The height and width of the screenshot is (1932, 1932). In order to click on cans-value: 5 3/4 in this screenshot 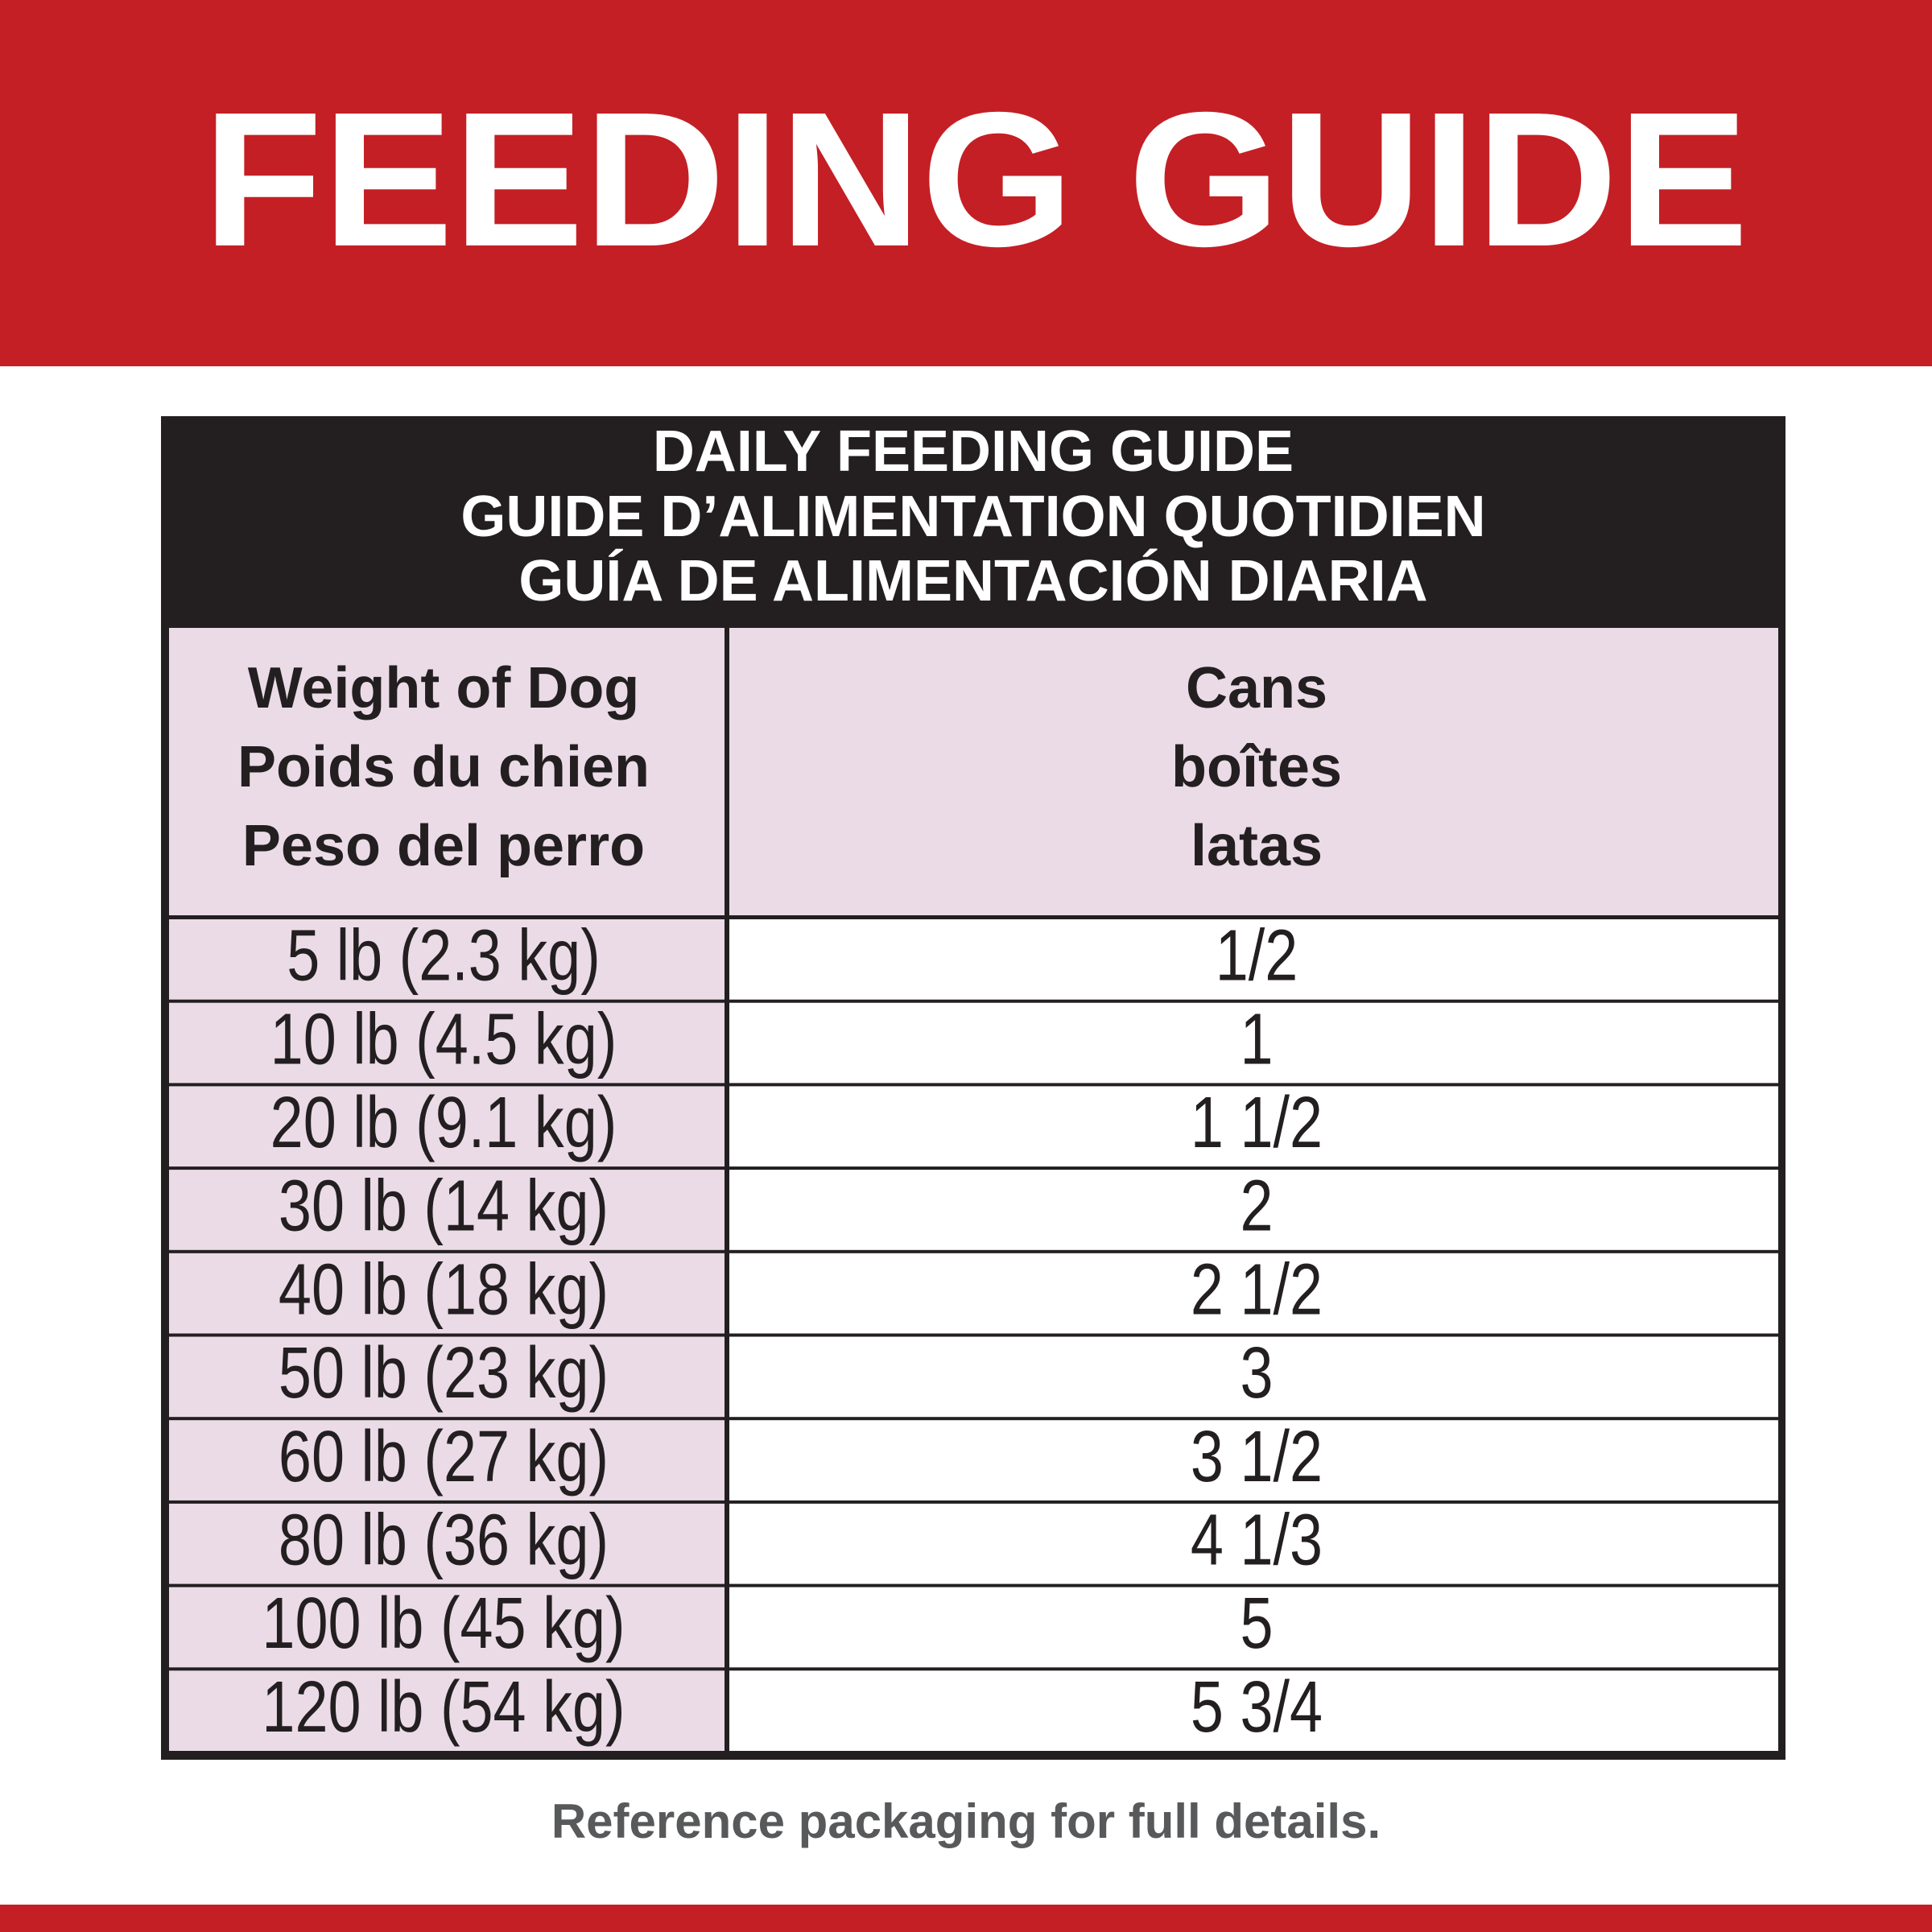, I will do `click(1257, 1707)`.